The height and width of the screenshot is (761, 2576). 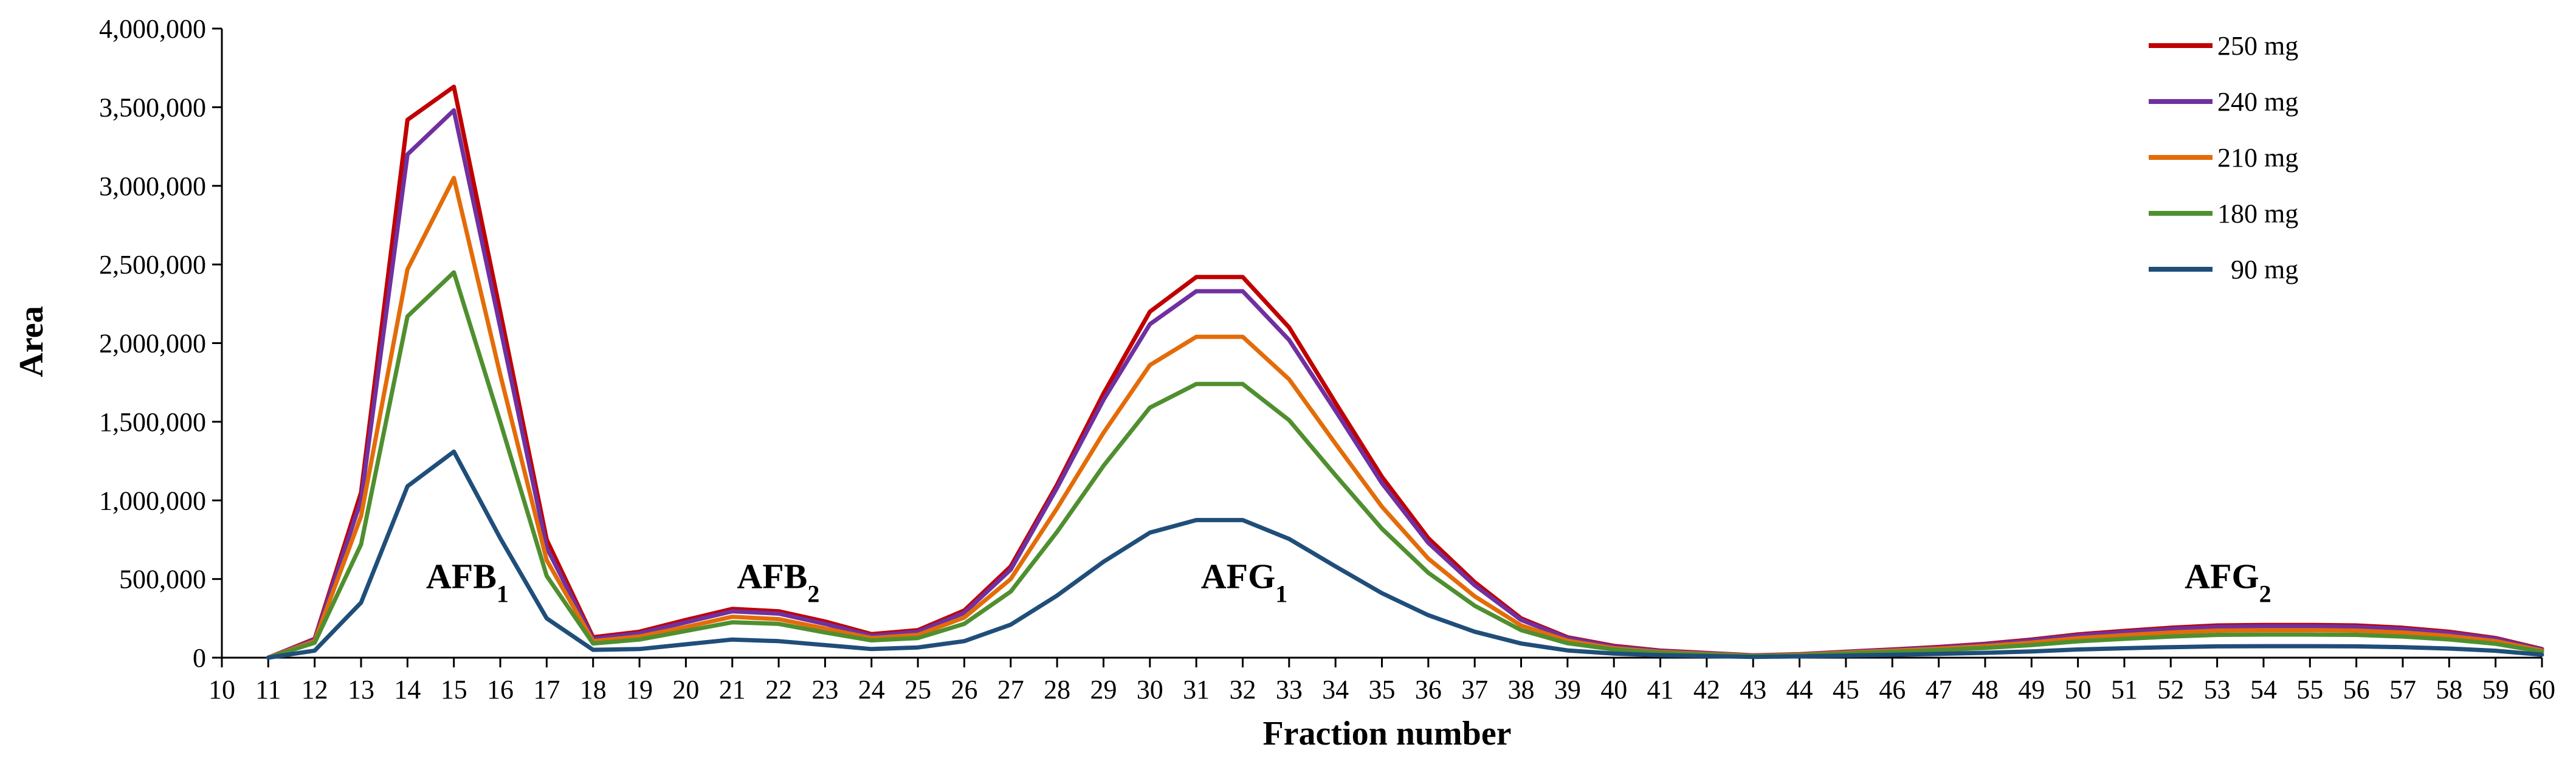 What do you see at coordinates (1289, 689) in the screenshot?
I see `x-tick-label: 33` at bounding box center [1289, 689].